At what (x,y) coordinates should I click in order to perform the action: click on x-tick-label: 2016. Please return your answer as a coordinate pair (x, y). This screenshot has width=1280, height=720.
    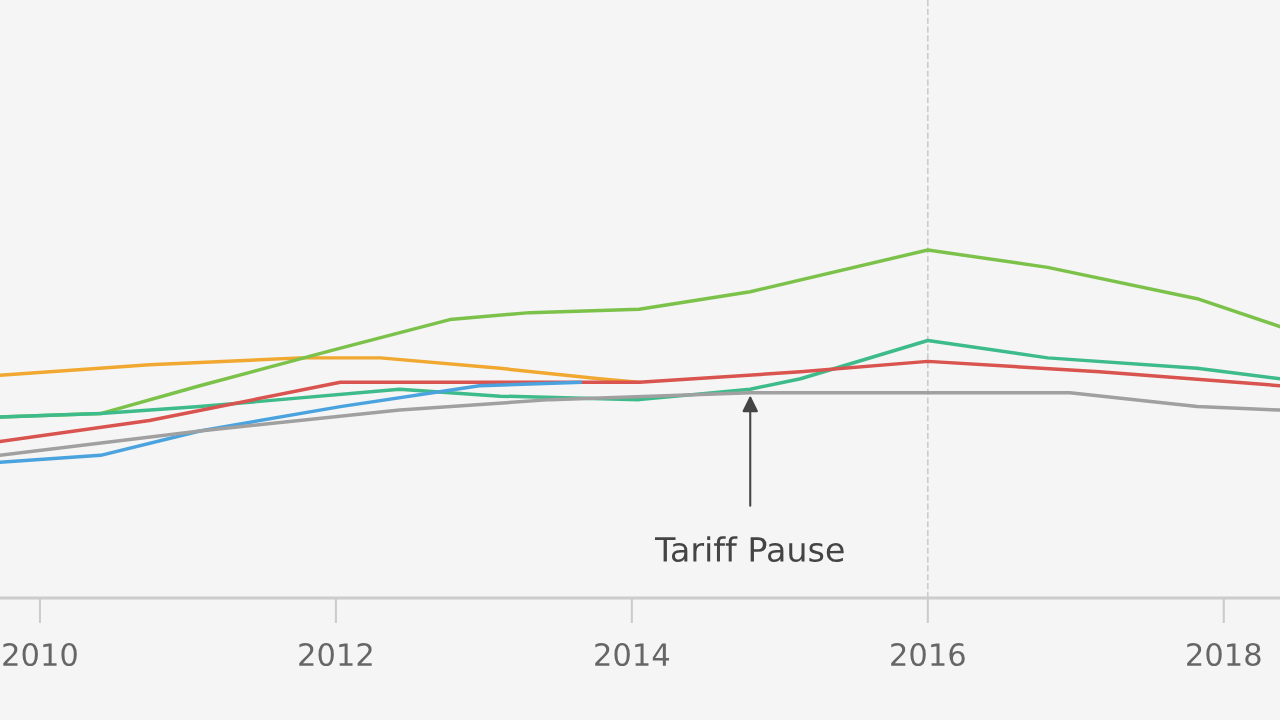
    Looking at the image, I should click on (928, 654).